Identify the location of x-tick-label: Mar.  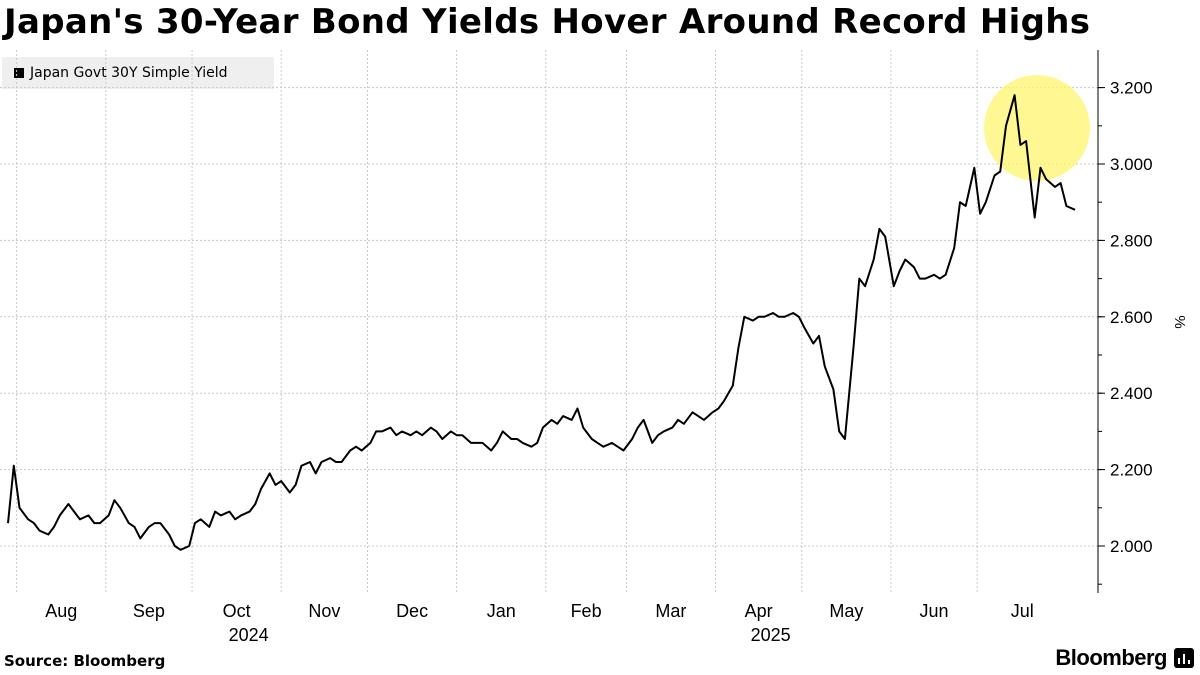
(670, 611).